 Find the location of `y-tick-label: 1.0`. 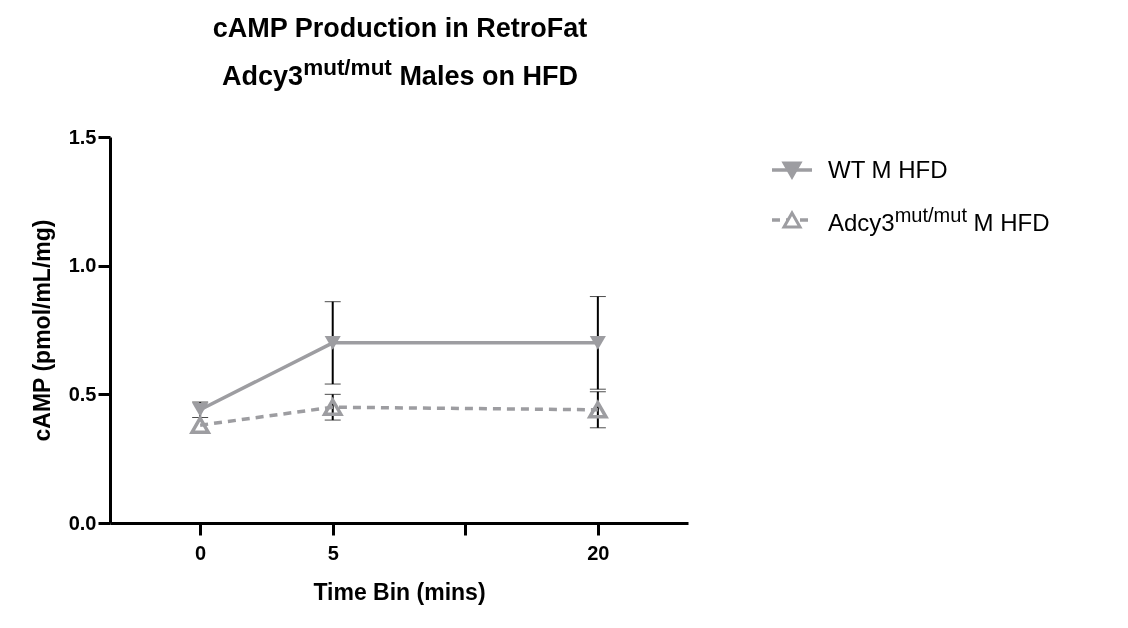

y-tick-label: 1.0 is located at coordinates (82, 265).